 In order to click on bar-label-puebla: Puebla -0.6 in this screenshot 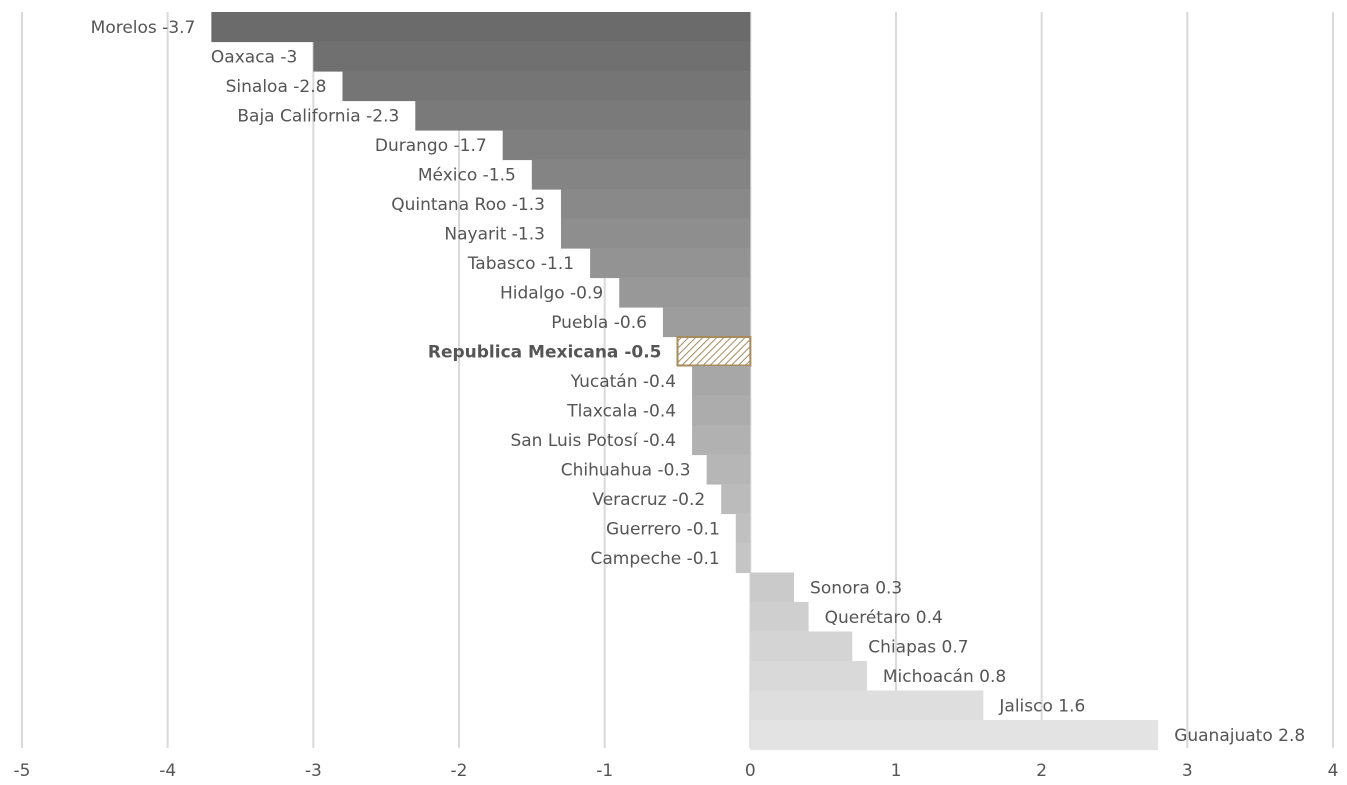, I will do `click(599, 323)`.